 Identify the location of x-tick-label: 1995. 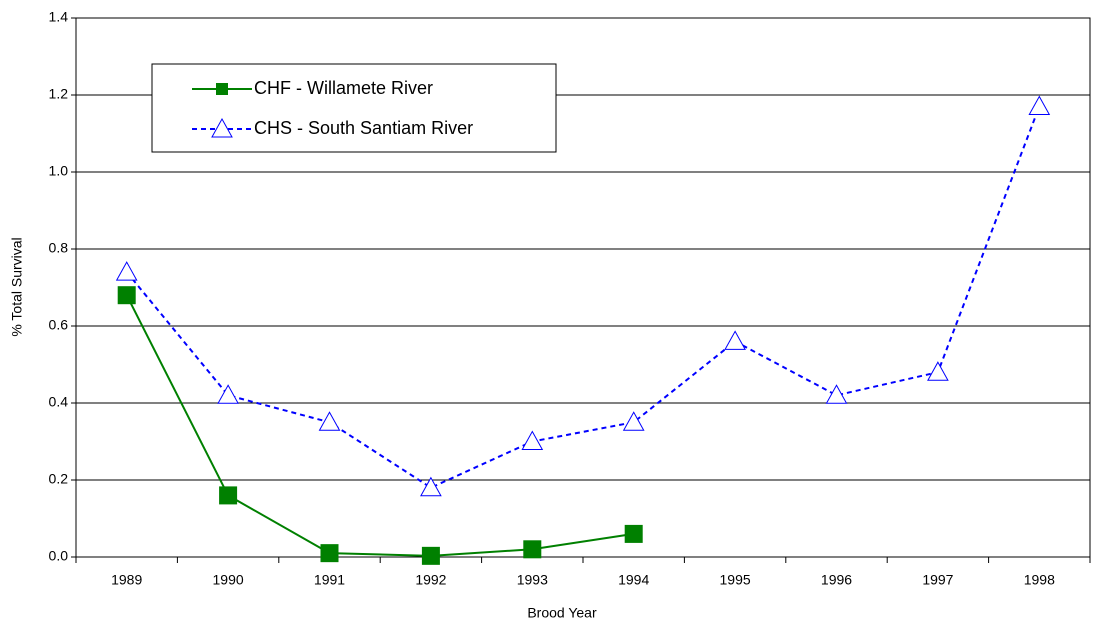
(735, 580).